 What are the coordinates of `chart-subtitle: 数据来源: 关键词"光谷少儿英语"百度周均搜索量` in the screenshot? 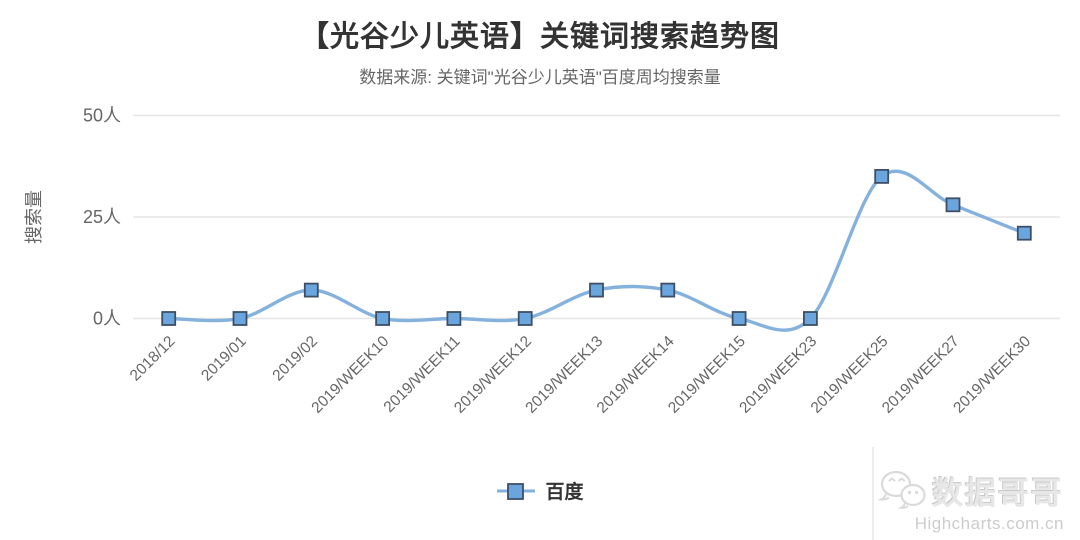 It's located at (540, 77).